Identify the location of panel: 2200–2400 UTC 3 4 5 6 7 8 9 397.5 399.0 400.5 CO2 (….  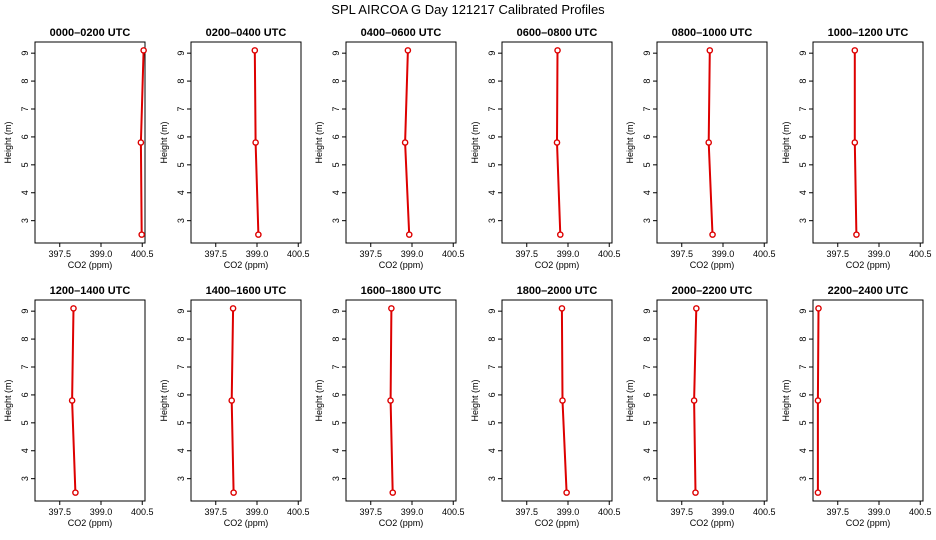
(856, 406).